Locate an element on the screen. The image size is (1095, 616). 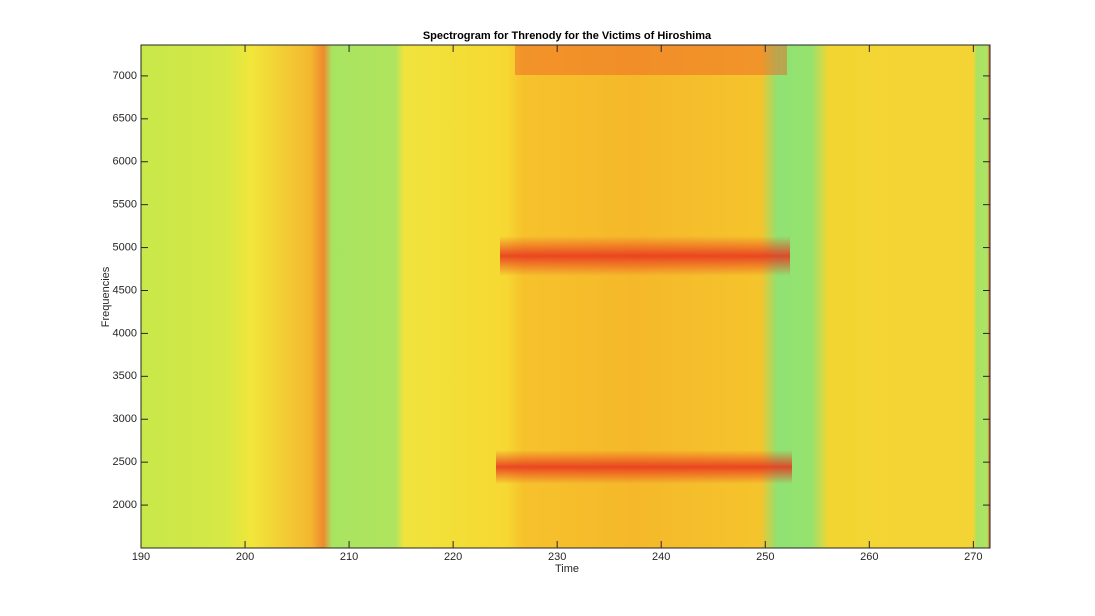
x-tick-label: 230 is located at coordinates (557, 557).